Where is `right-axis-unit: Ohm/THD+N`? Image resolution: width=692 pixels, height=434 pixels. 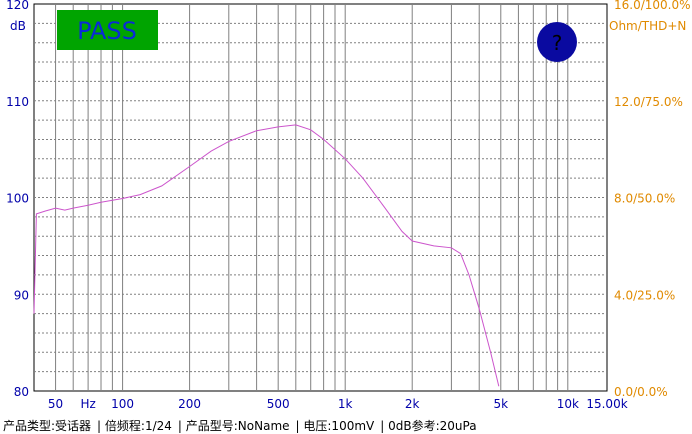
right-axis-unit: Ohm/THD+N is located at coordinates (647, 26).